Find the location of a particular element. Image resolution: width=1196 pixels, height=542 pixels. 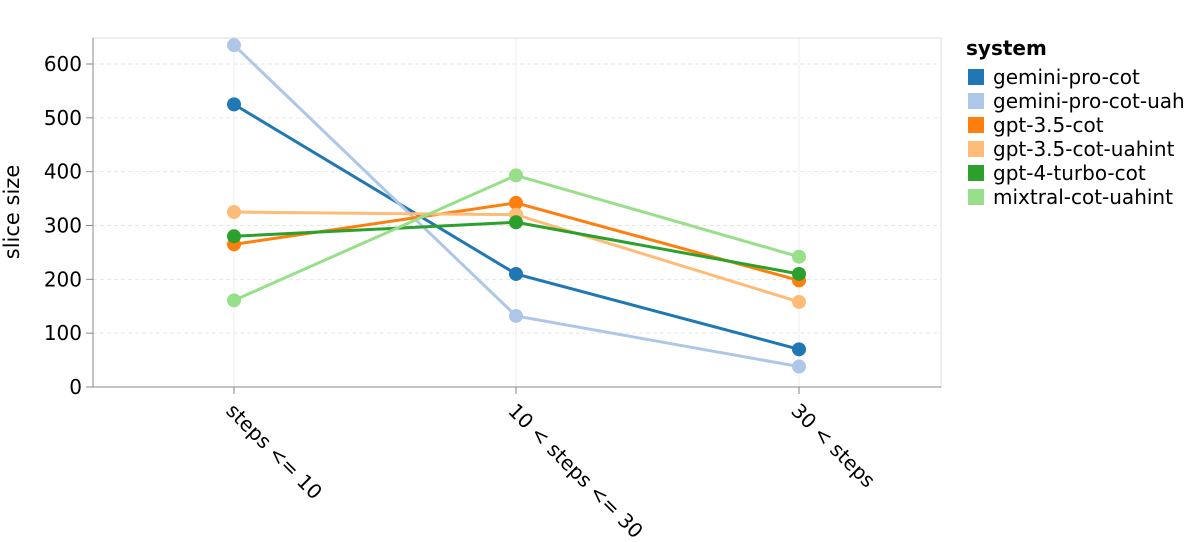

y-tick-label: 0 is located at coordinates (75, 387).